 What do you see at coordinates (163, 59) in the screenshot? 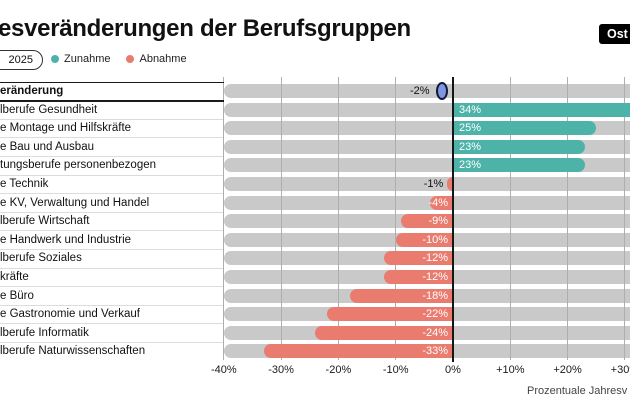
I see `legend-label-decrease: Abnahme` at bounding box center [163, 59].